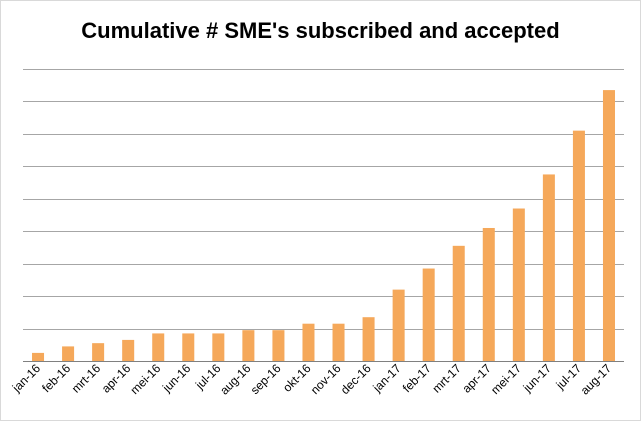 The width and height of the screenshot is (641, 421). I want to click on x-tick-label: aug-17, so click(596, 379).